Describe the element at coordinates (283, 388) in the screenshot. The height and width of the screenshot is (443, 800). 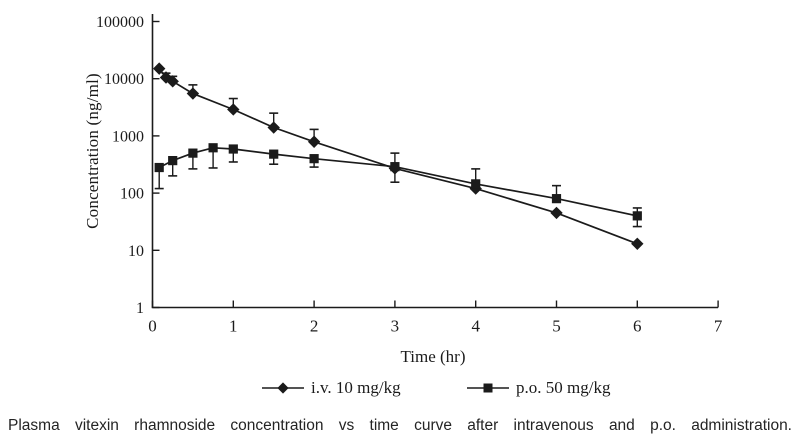
I see `legend-marker-diamond-icon` at that location.